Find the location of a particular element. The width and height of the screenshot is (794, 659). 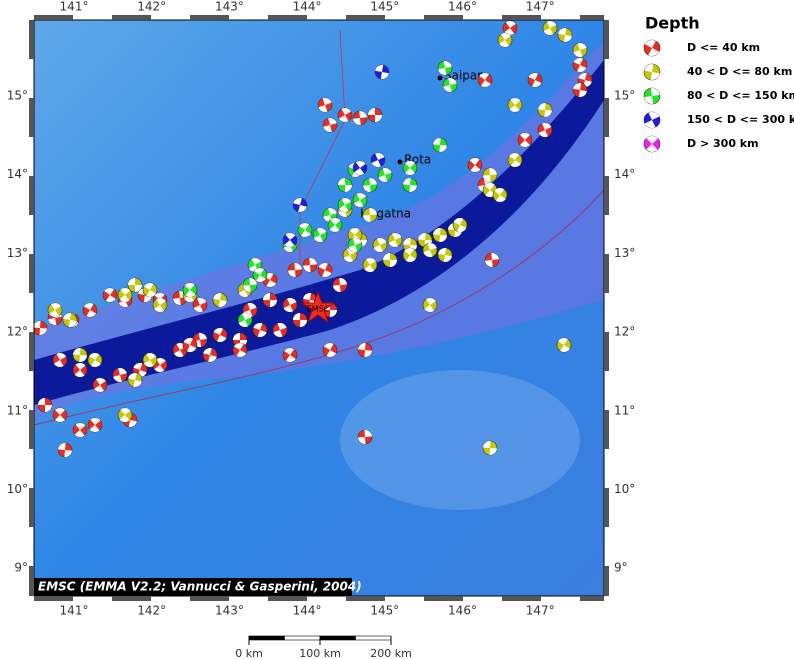

lat-label: 13° is located at coordinates (17, 253).